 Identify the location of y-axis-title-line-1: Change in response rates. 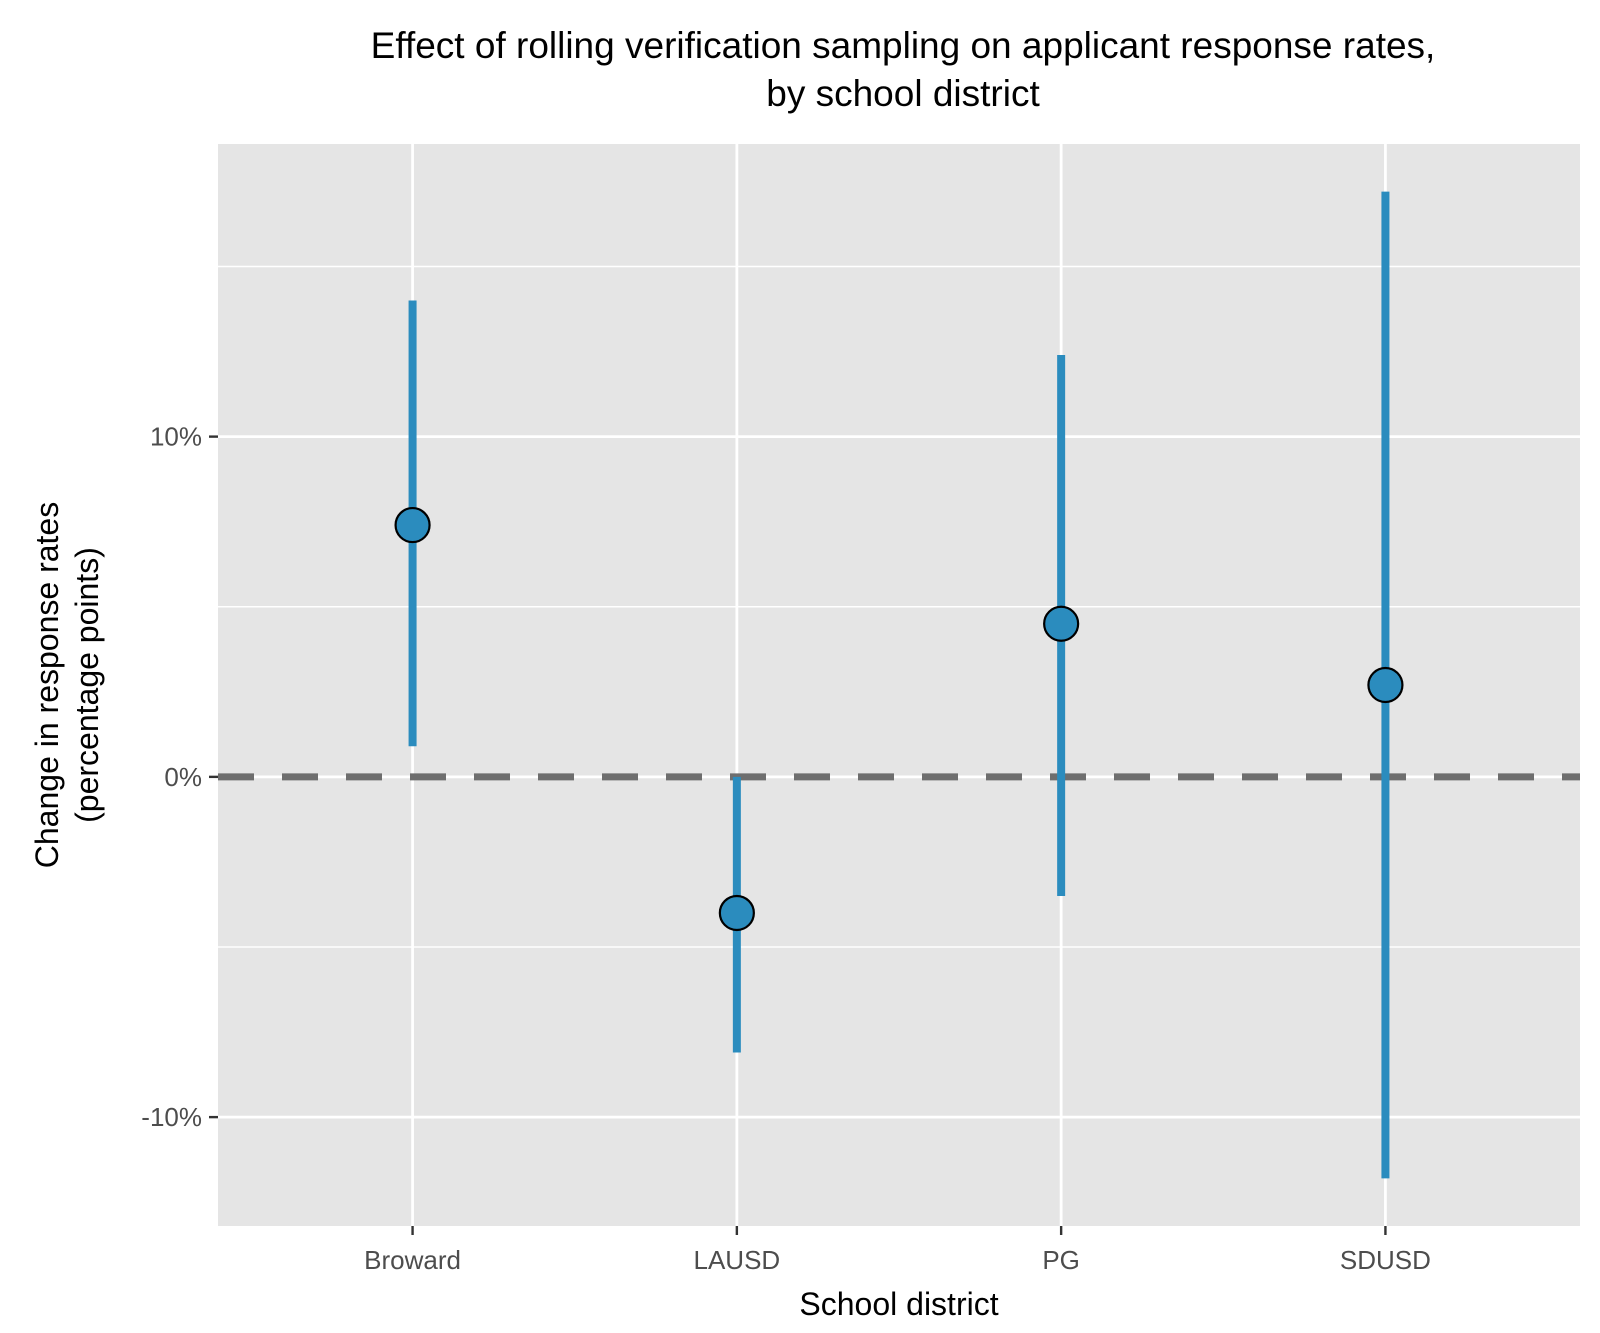
(47, 685).